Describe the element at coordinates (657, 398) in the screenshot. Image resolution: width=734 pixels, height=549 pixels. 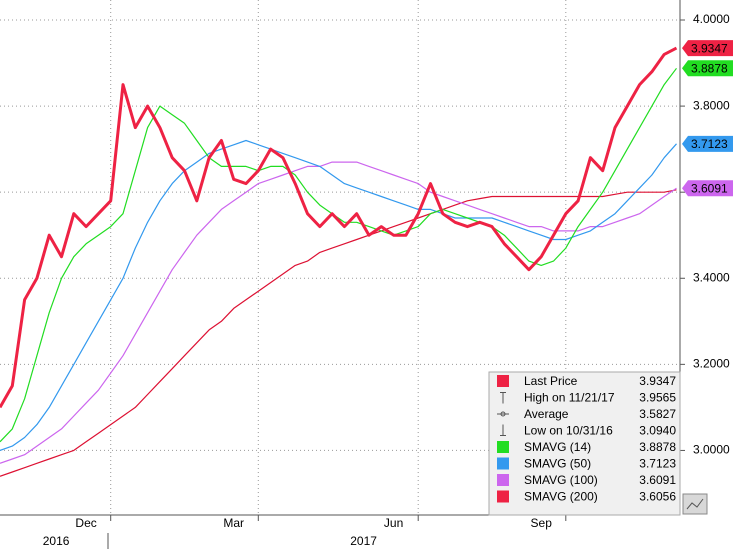
I see `legend-value: 3.9565` at that location.